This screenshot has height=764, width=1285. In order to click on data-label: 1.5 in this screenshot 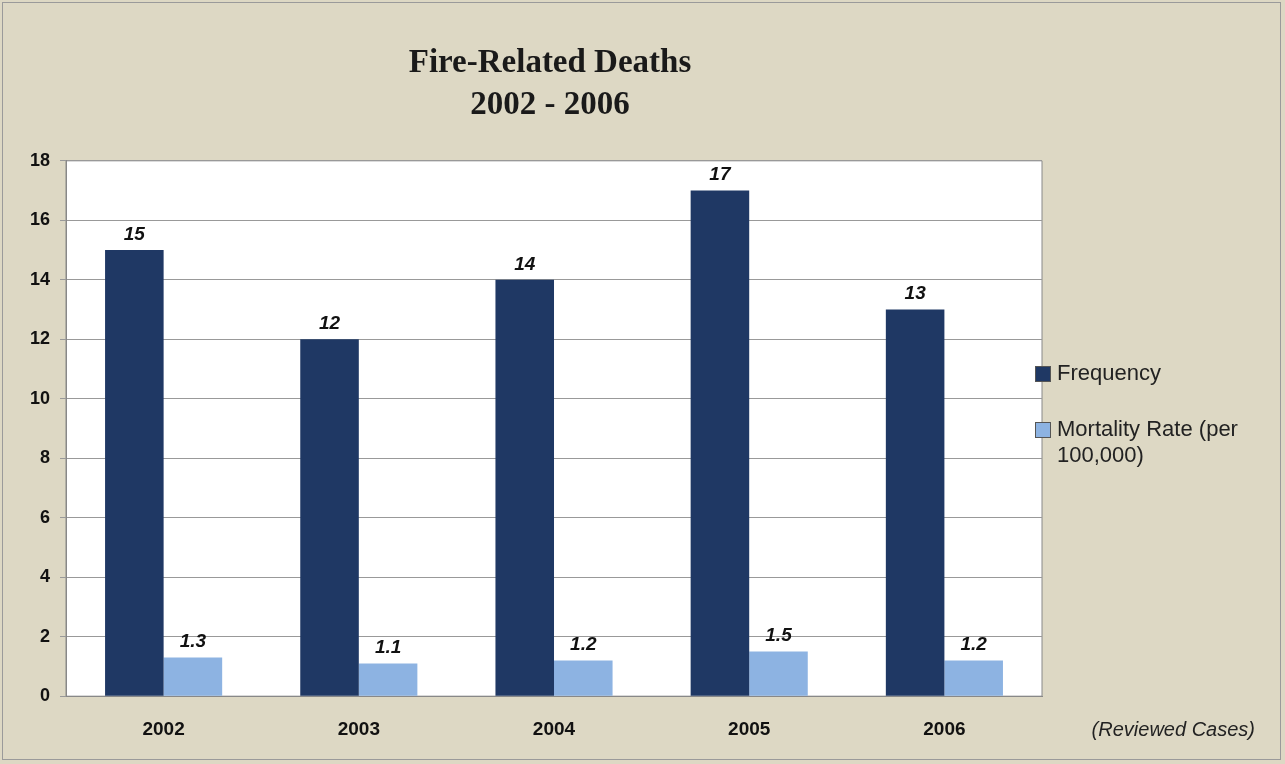, I will do `click(779, 635)`.